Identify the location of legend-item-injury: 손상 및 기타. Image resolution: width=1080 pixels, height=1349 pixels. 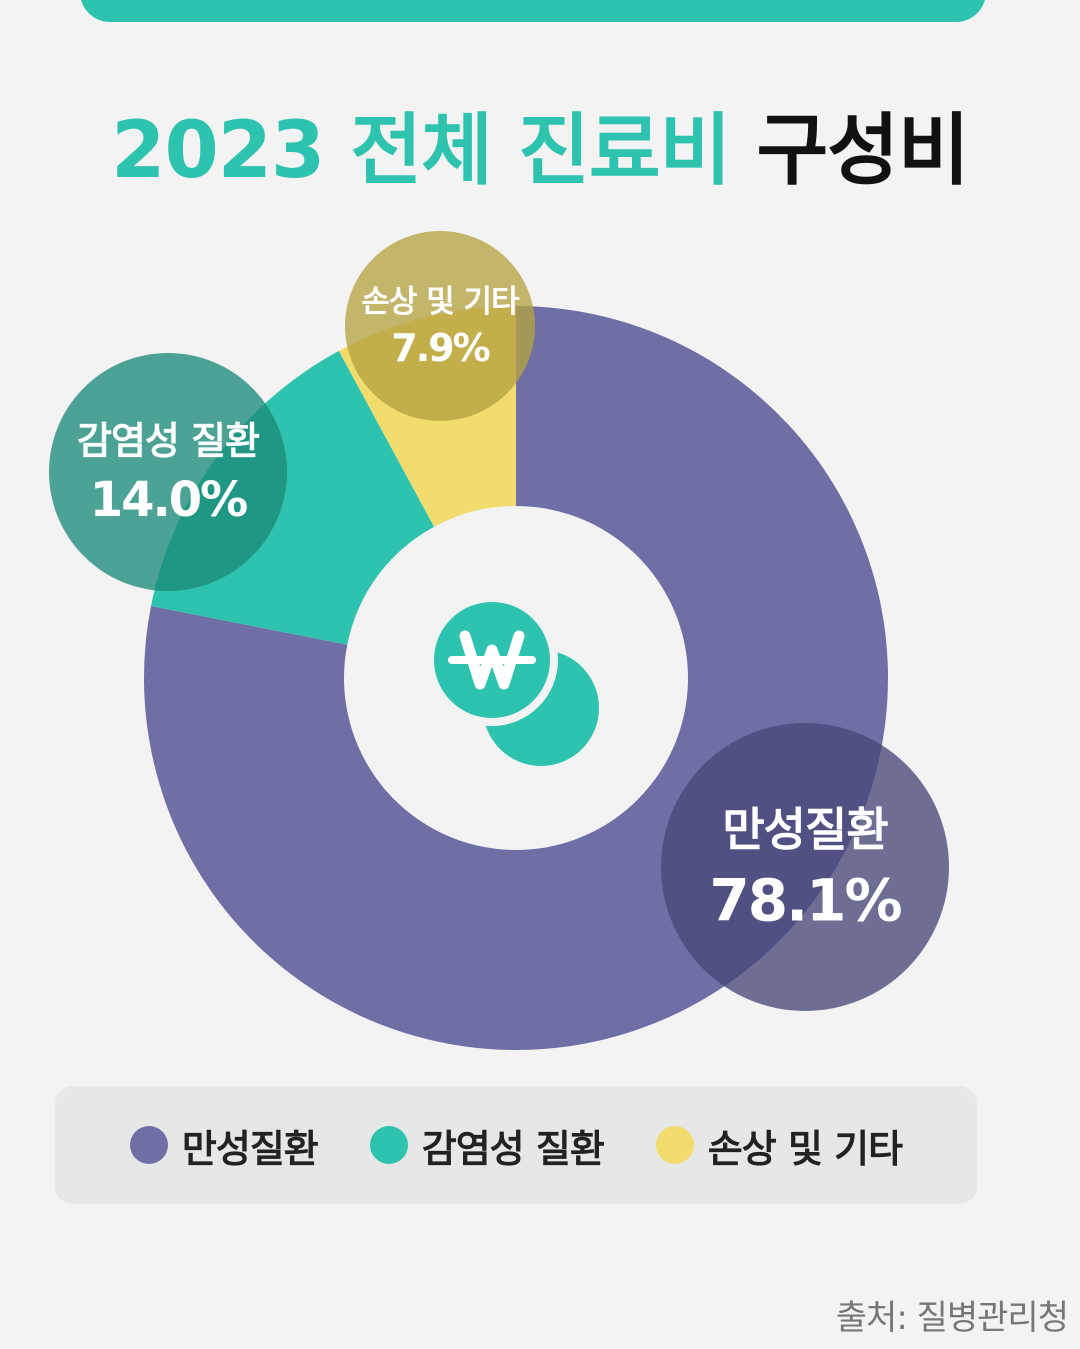
(779, 1145).